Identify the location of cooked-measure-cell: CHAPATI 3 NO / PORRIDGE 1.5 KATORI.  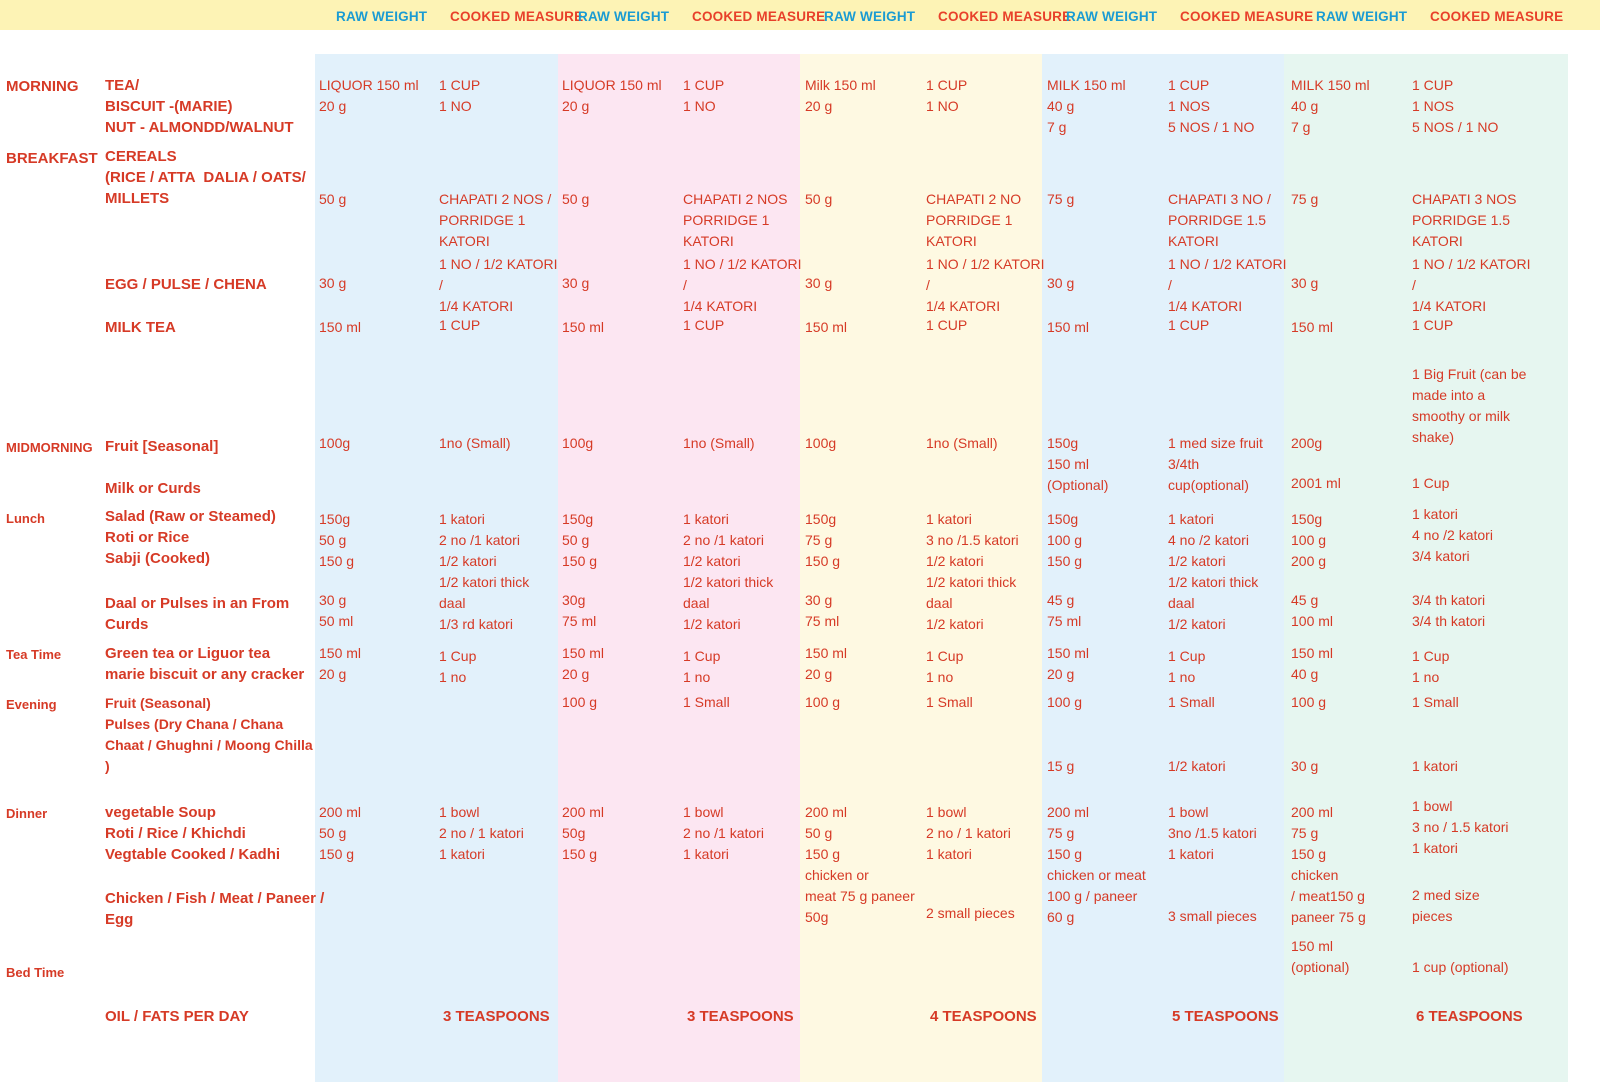
(1219, 220).